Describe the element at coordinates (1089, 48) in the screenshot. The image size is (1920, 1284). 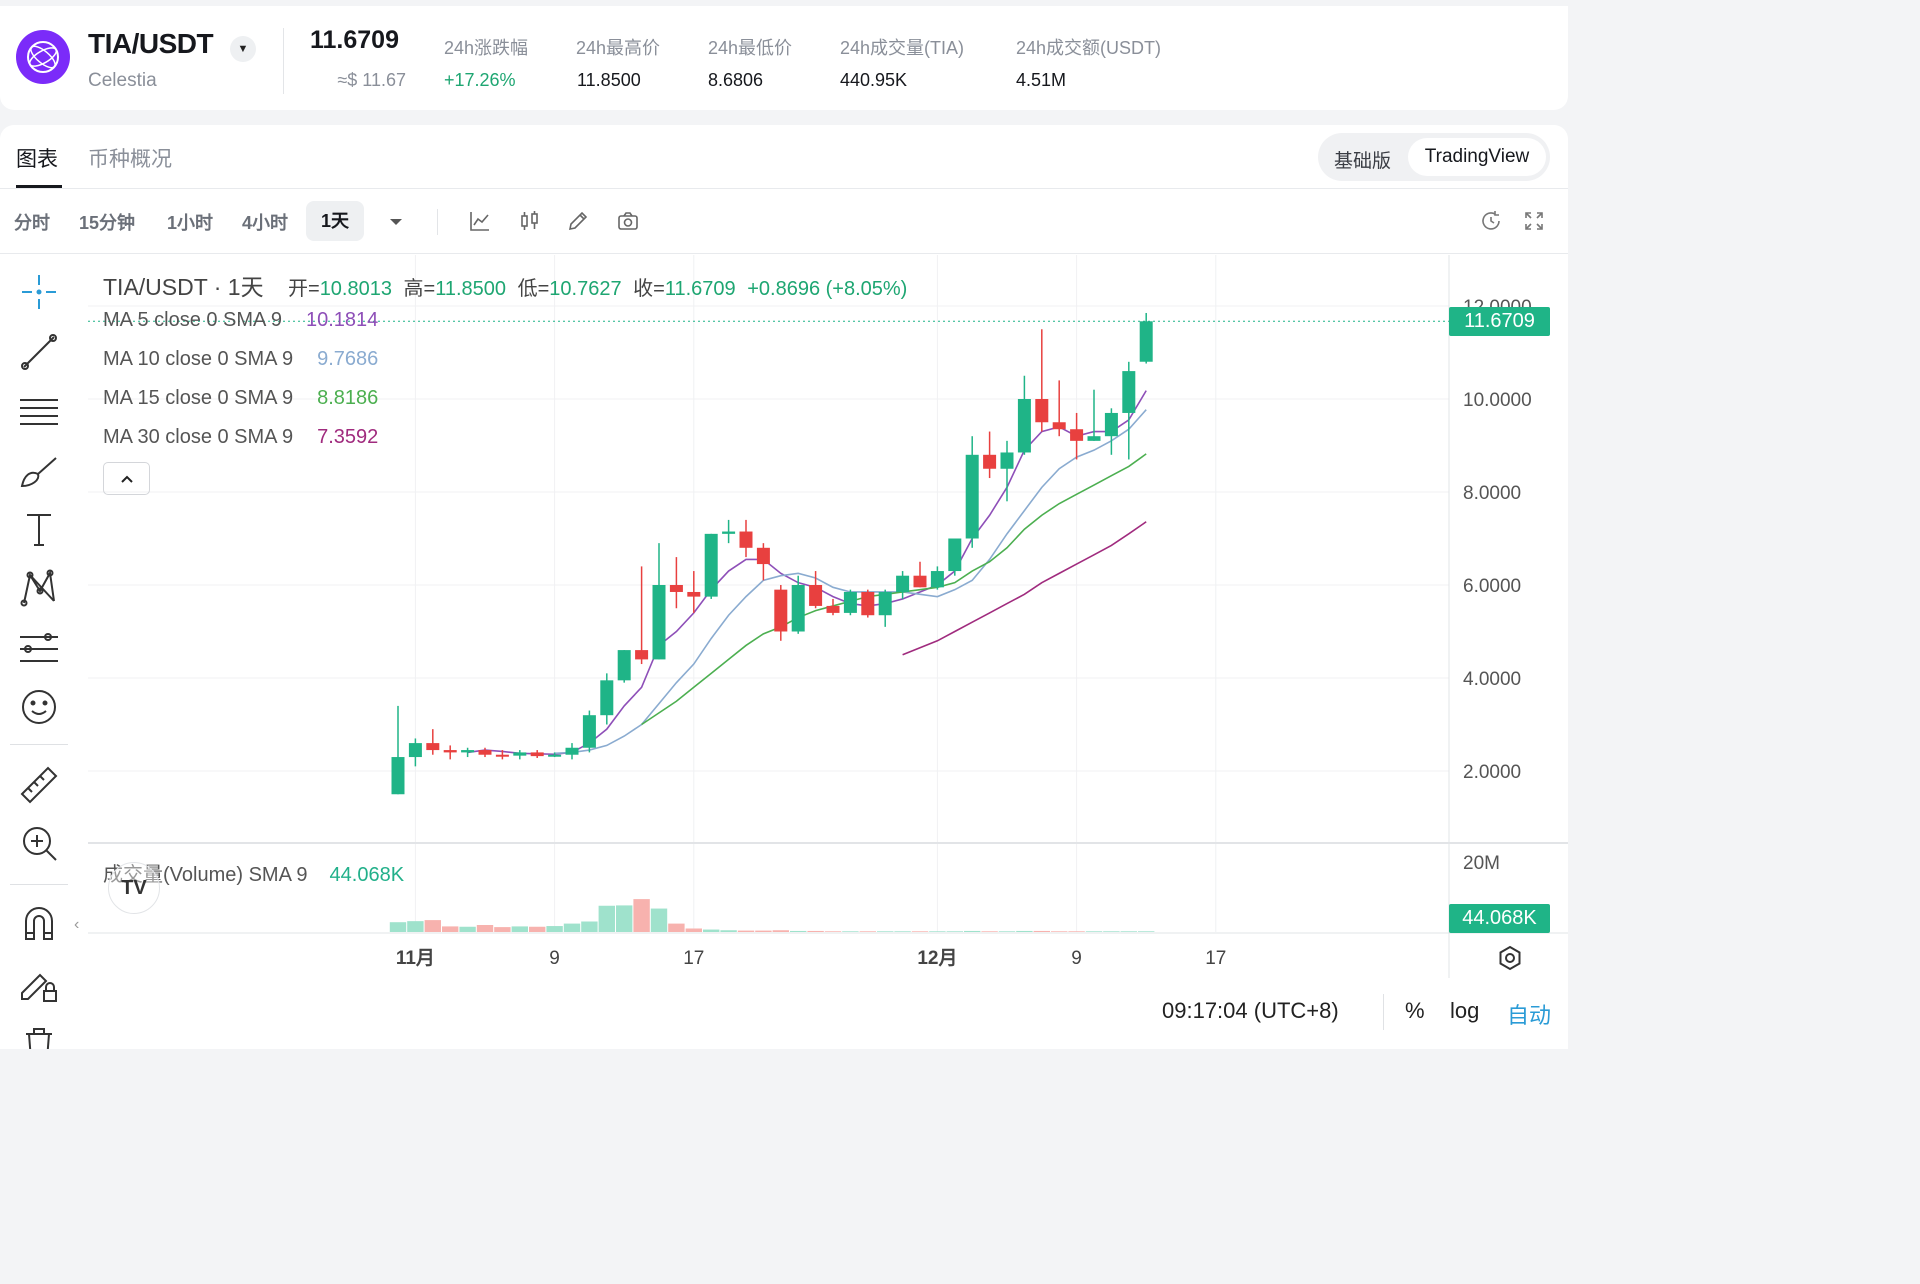
I see `stat-turnover-label: 24h成交额(USDT)` at that location.